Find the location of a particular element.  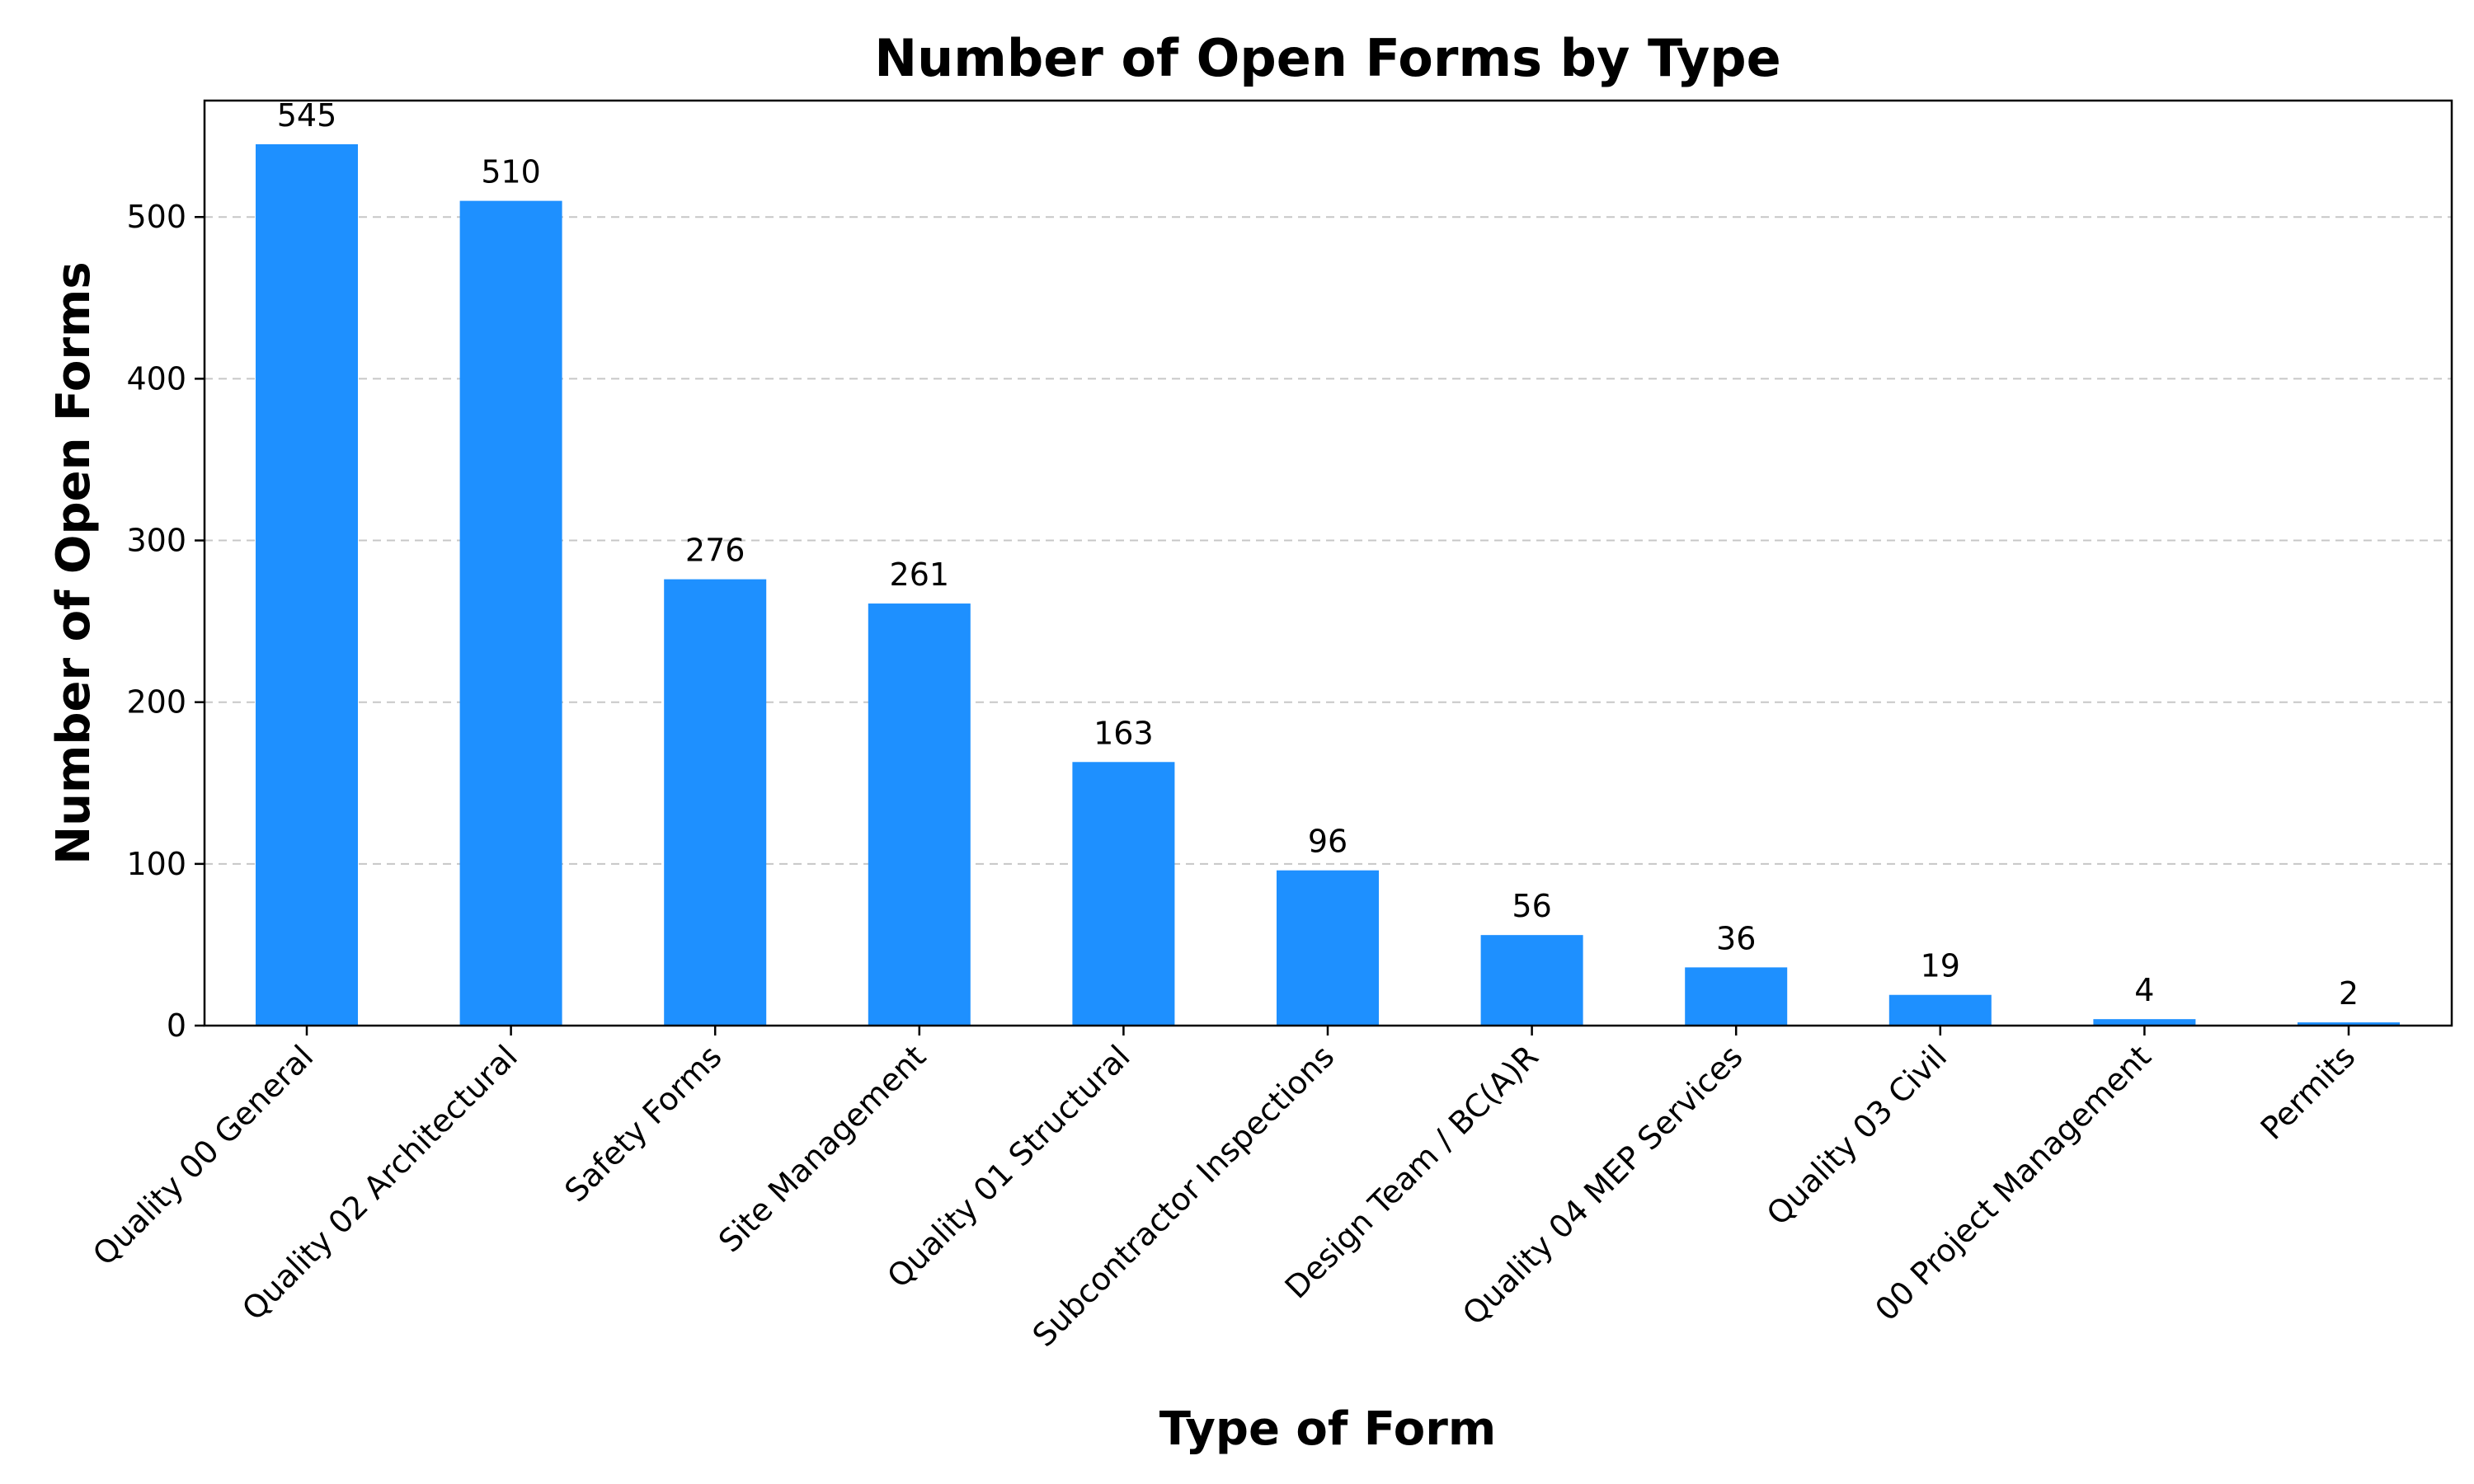

data-label: 2 is located at coordinates (2349, 993).